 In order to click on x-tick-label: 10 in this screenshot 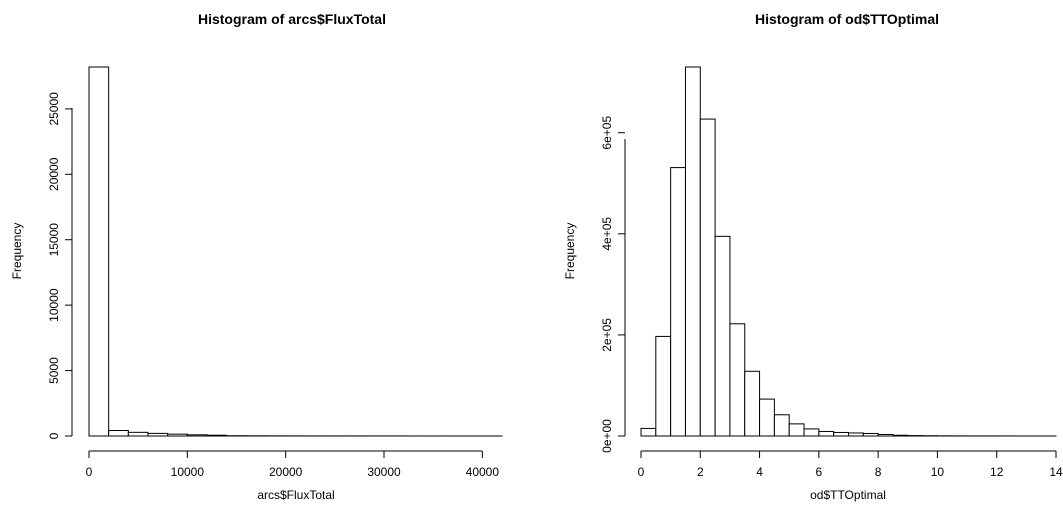, I will do `click(938, 472)`.